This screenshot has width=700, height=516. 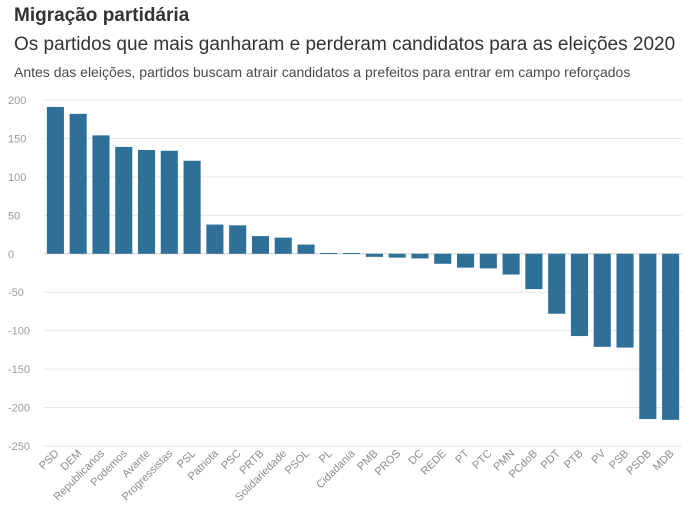 I want to click on y-tick-label: -200, so click(x=19, y=409).